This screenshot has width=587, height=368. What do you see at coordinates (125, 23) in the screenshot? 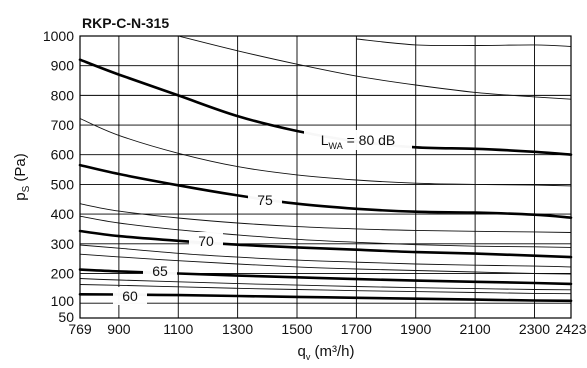
I see `chart-title: RKP-C-N-315` at bounding box center [125, 23].